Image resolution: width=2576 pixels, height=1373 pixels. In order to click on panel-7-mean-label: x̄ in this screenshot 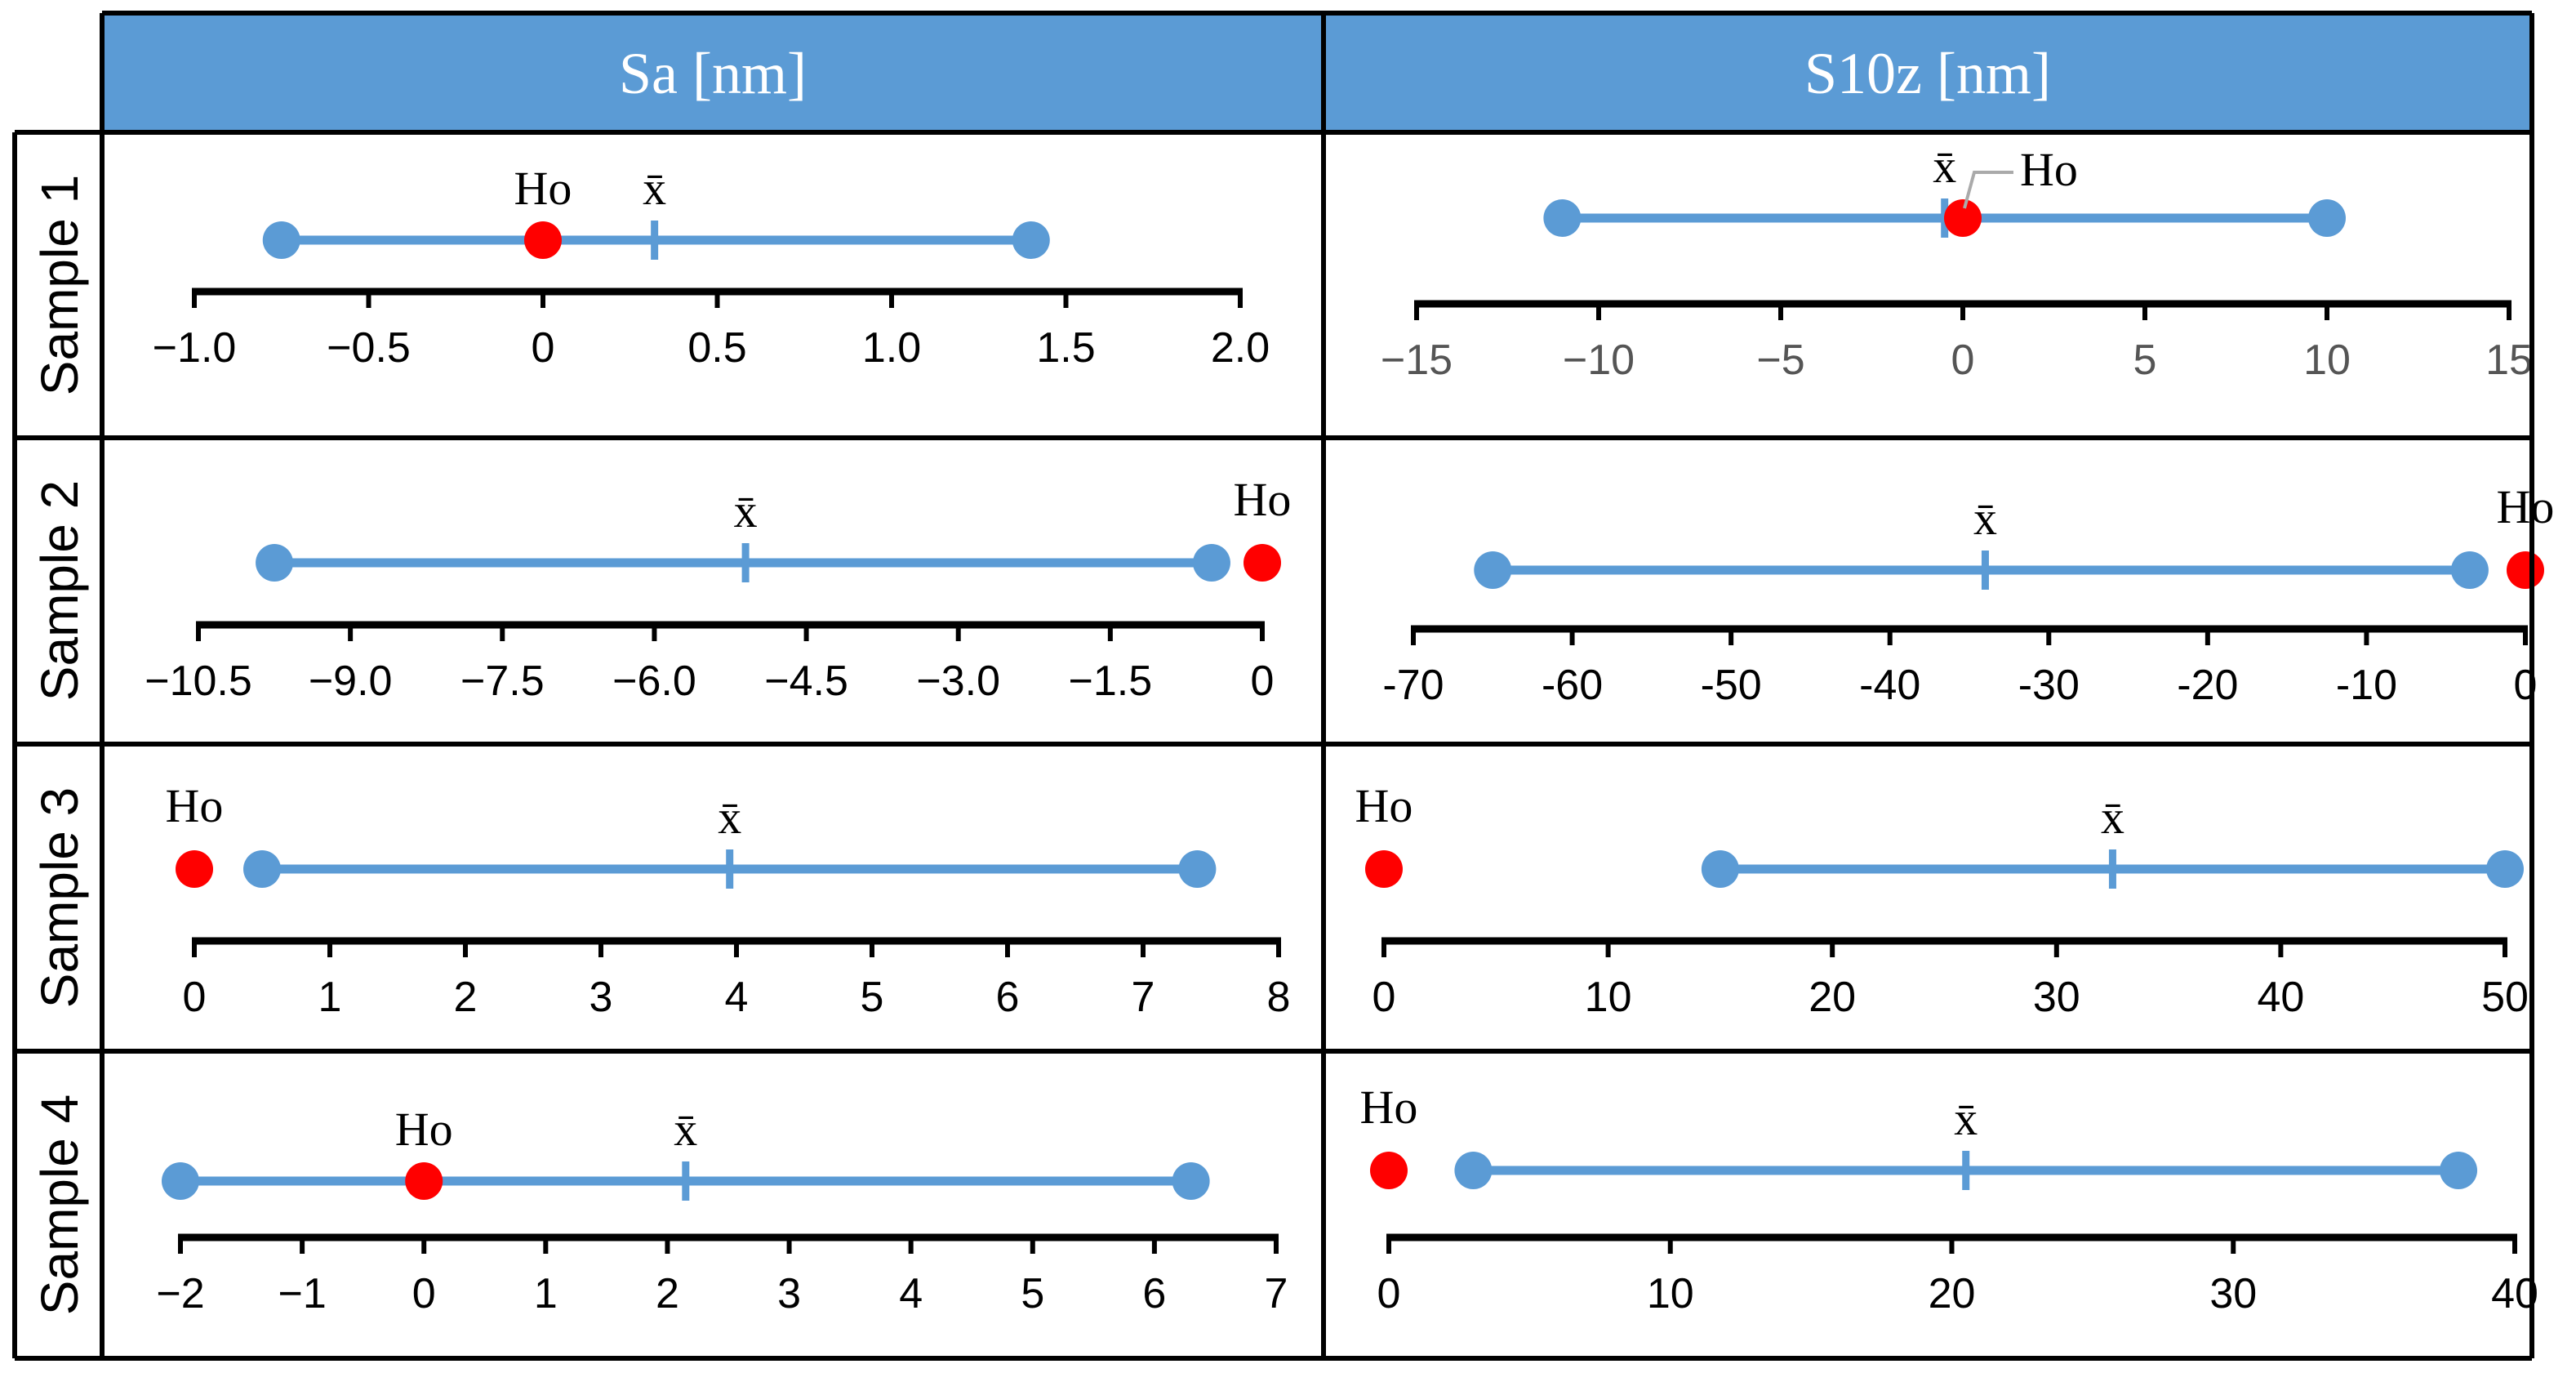, I will do `click(685, 1129)`.